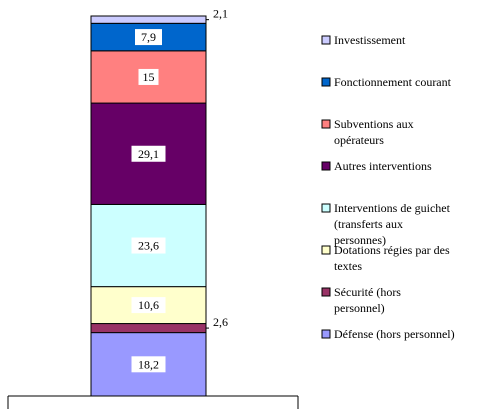 Image resolution: width=487 pixels, height=409 pixels. I want to click on legend-label: Subventions aux opérateurs, so click(374, 132).